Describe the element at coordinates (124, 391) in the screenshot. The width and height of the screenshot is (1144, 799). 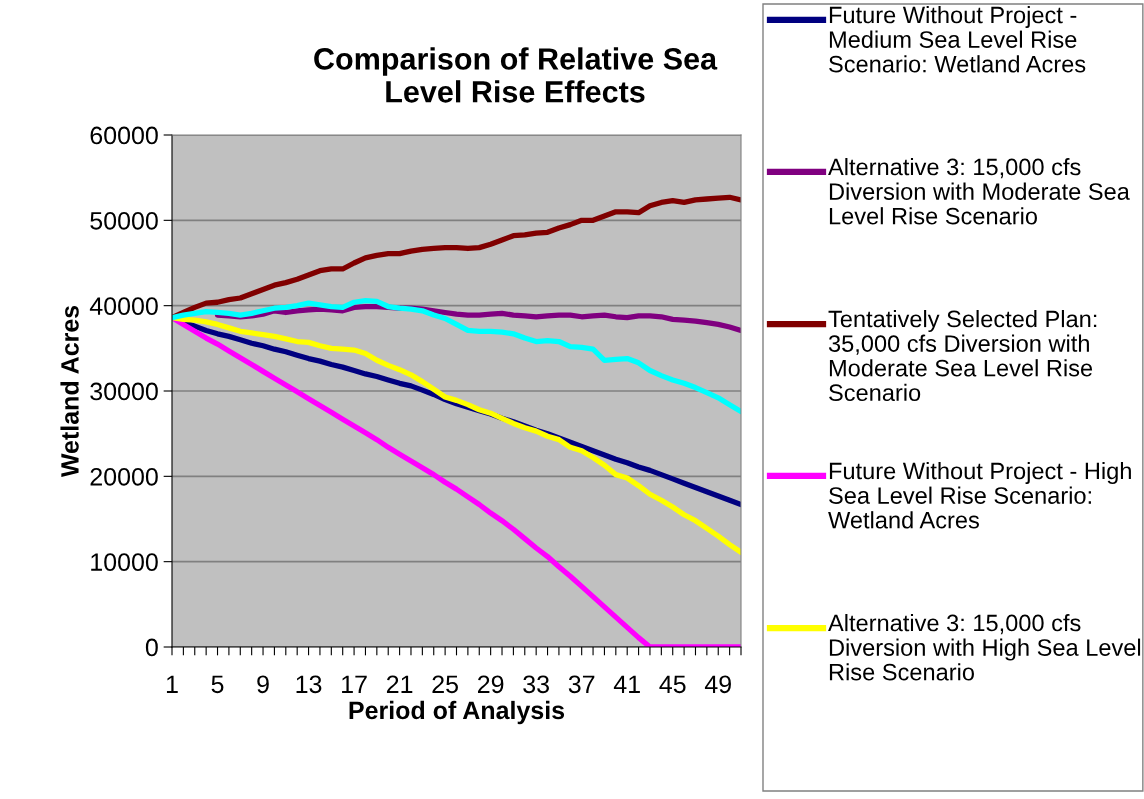
I see `y-tick-label: 30000` at that location.